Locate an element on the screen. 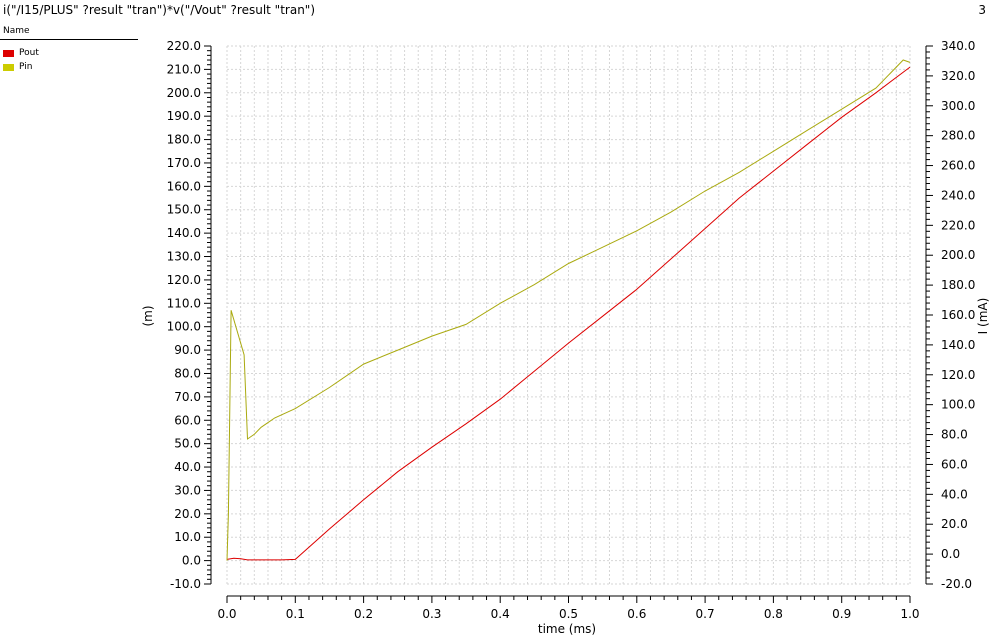 Image resolution: width=996 pixels, height=640 pixels. y-right-tick-label: 140.0 is located at coordinates (958, 345).